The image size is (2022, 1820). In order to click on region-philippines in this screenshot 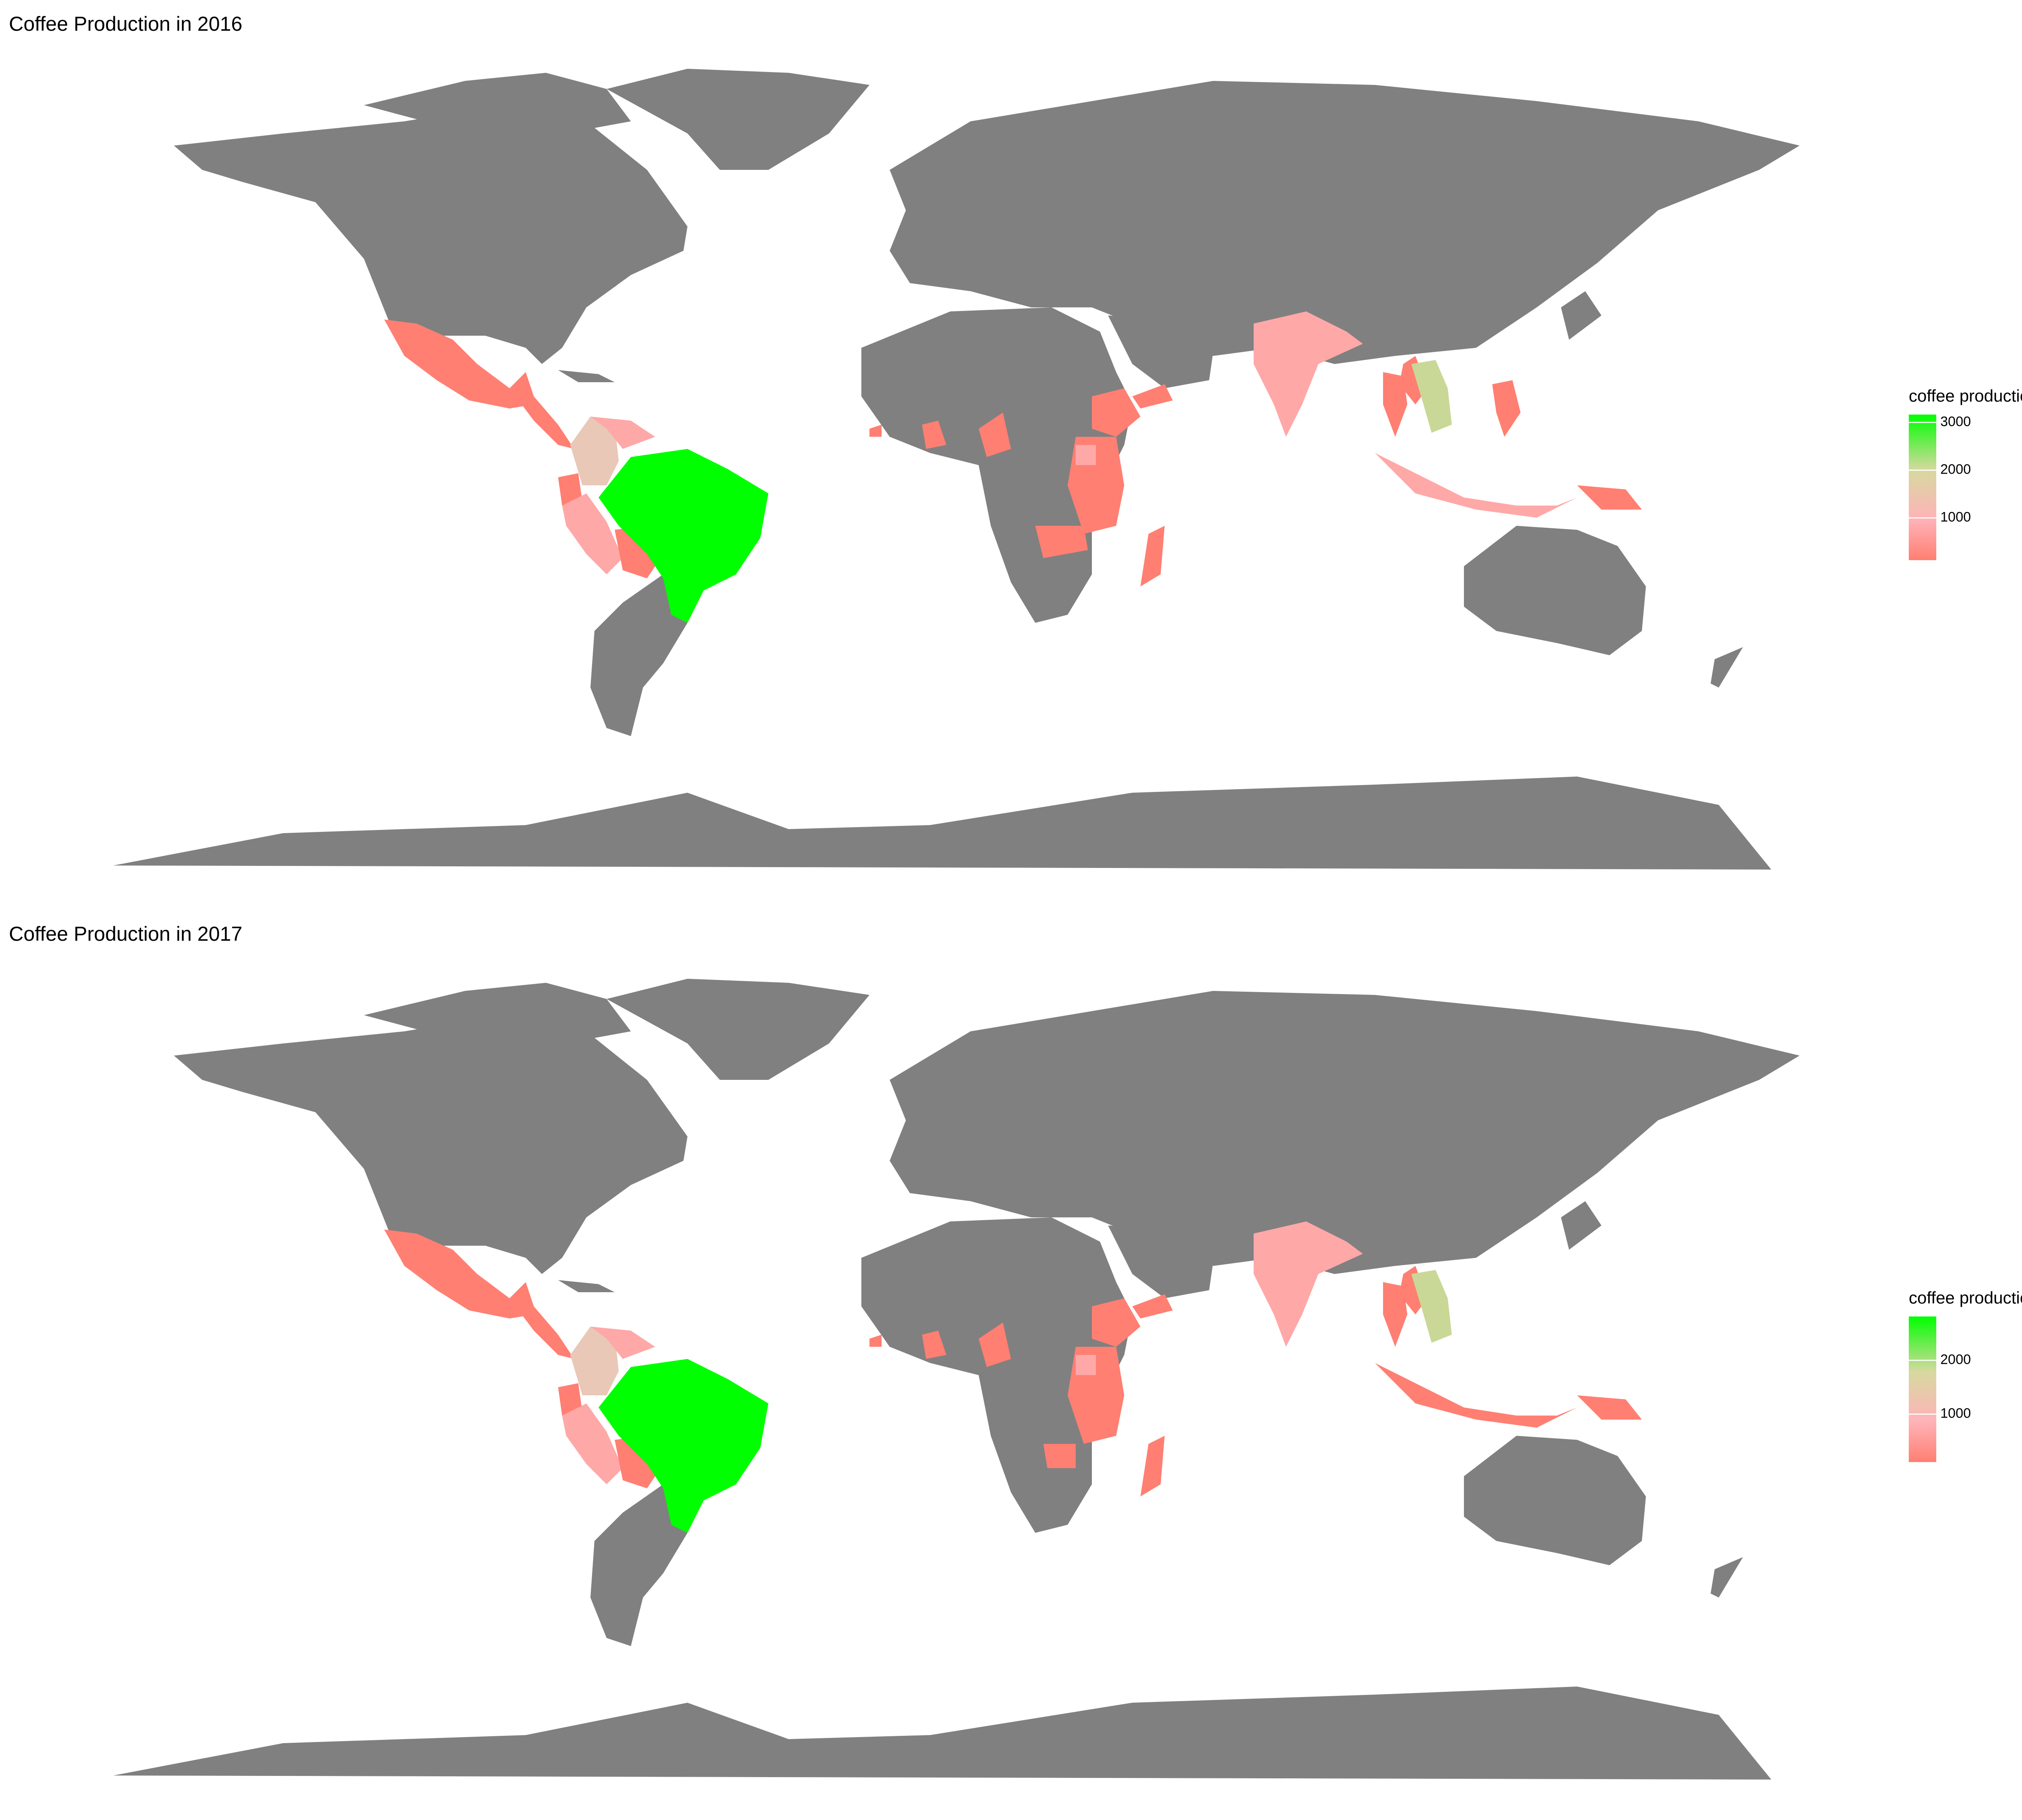, I will do `click(1506, 408)`.